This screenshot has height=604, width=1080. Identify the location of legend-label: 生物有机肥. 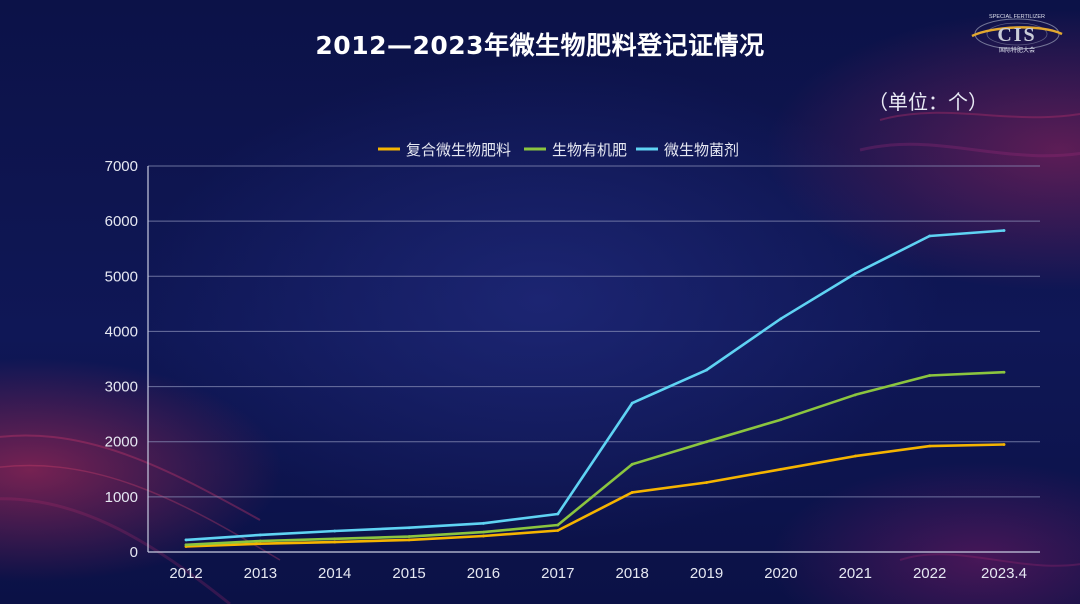
(589, 150).